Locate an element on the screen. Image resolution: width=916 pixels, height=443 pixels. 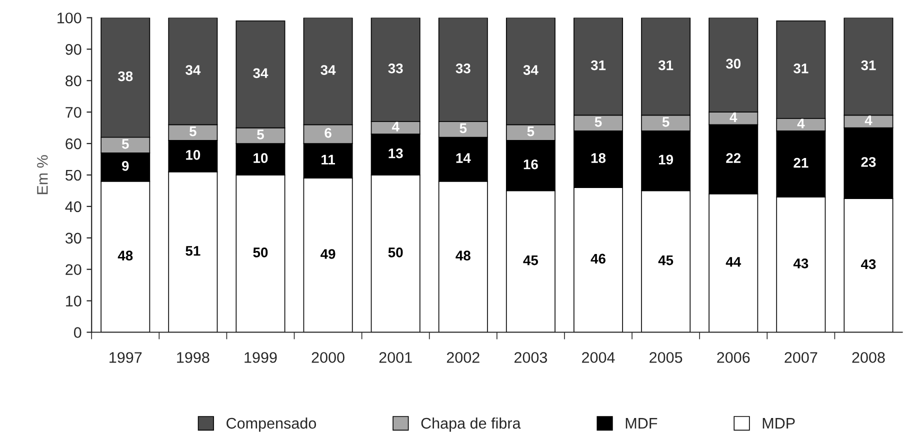
x-tick-label: 2001 is located at coordinates (395, 357).